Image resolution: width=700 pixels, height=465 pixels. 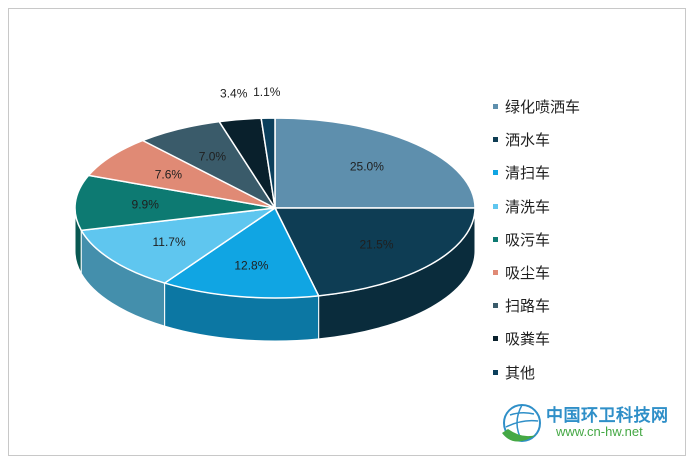 I want to click on data-label-7: 3.4%, so click(x=234, y=93).